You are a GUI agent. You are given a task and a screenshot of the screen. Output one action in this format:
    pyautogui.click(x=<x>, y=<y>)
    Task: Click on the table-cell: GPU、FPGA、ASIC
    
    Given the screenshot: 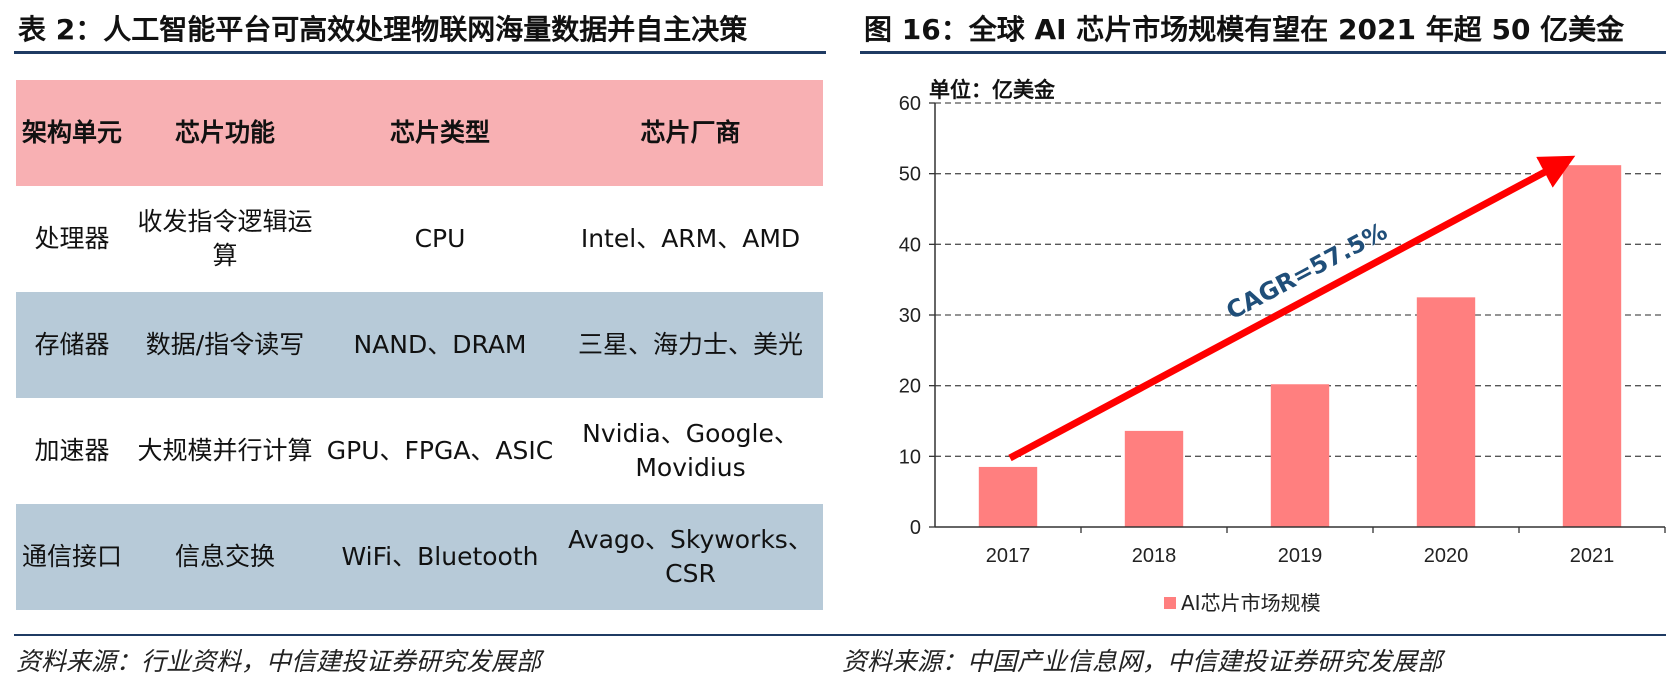 What is the action you would take?
    pyautogui.click(x=440, y=450)
    